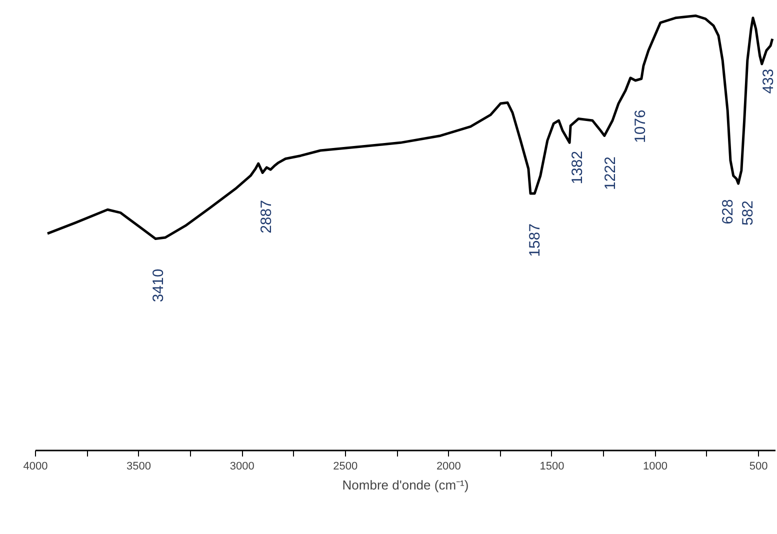  I want to click on x-tick-label: 3000, so click(242, 466).